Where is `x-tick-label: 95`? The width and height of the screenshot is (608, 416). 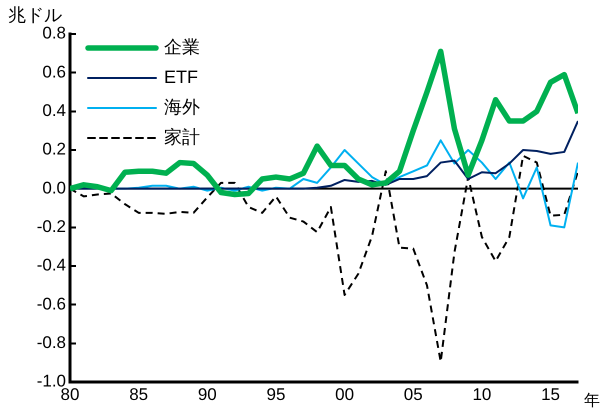
x-tick-label: 95 is located at coordinates (276, 394).